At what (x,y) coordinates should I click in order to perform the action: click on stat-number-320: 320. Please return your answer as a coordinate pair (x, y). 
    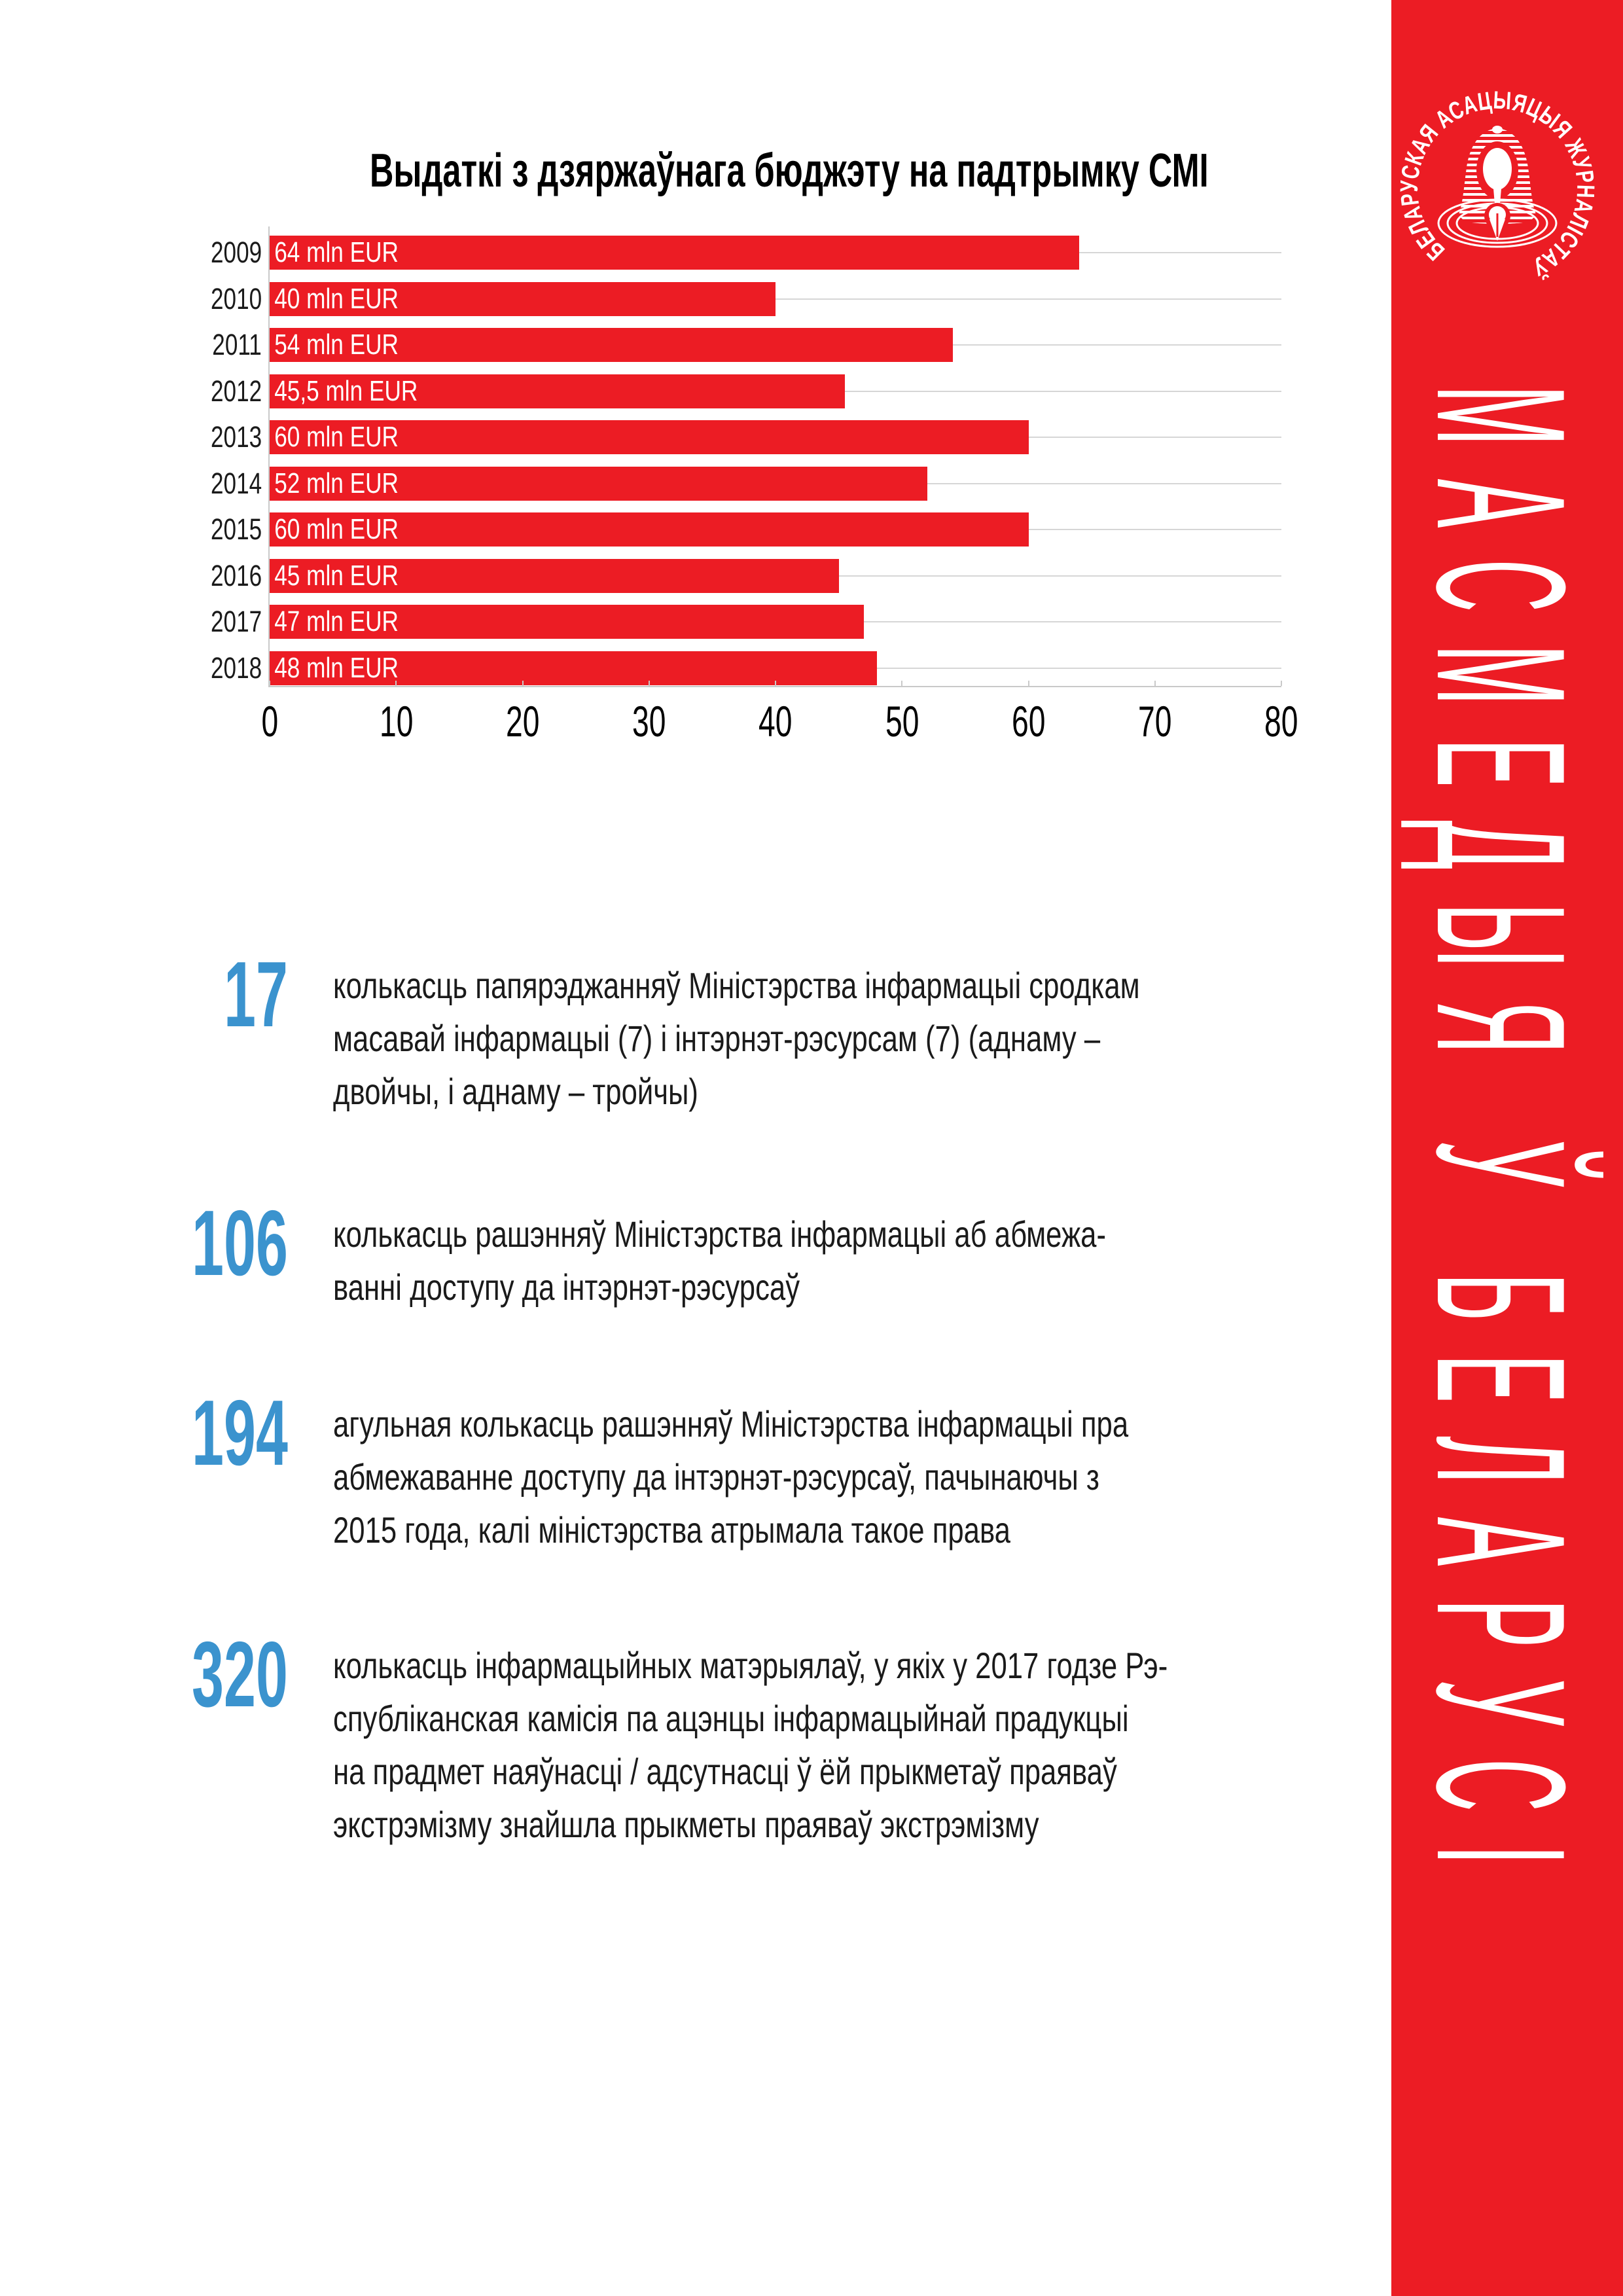
    Looking at the image, I should click on (240, 1675).